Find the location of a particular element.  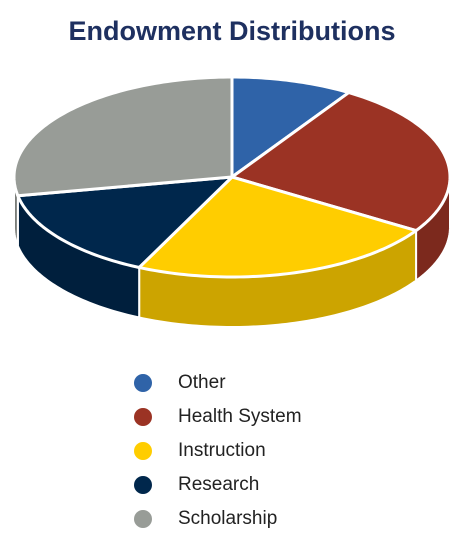

legend-label: Research is located at coordinates (218, 484).